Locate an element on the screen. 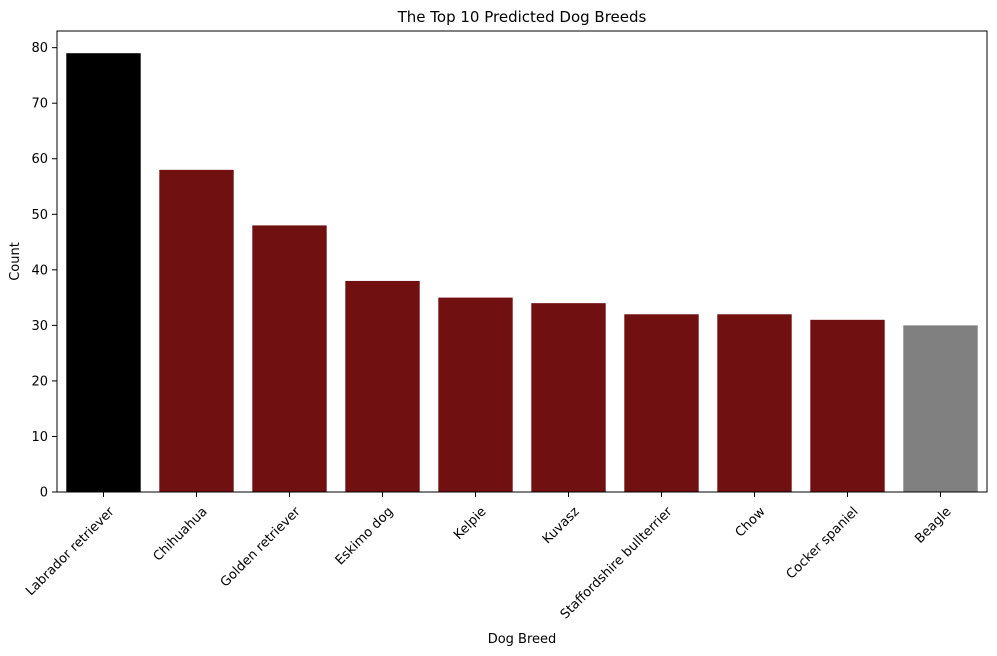 This screenshot has height=656, width=997. x-tick-label: Kuvasz is located at coordinates (561, 525).